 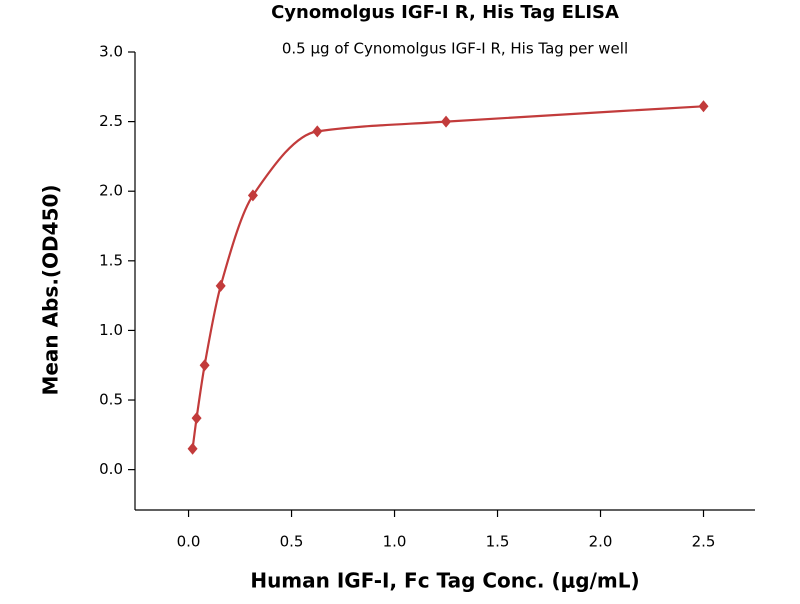 I want to click on y-tick-label: 1.0, so click(x=111, y=330).